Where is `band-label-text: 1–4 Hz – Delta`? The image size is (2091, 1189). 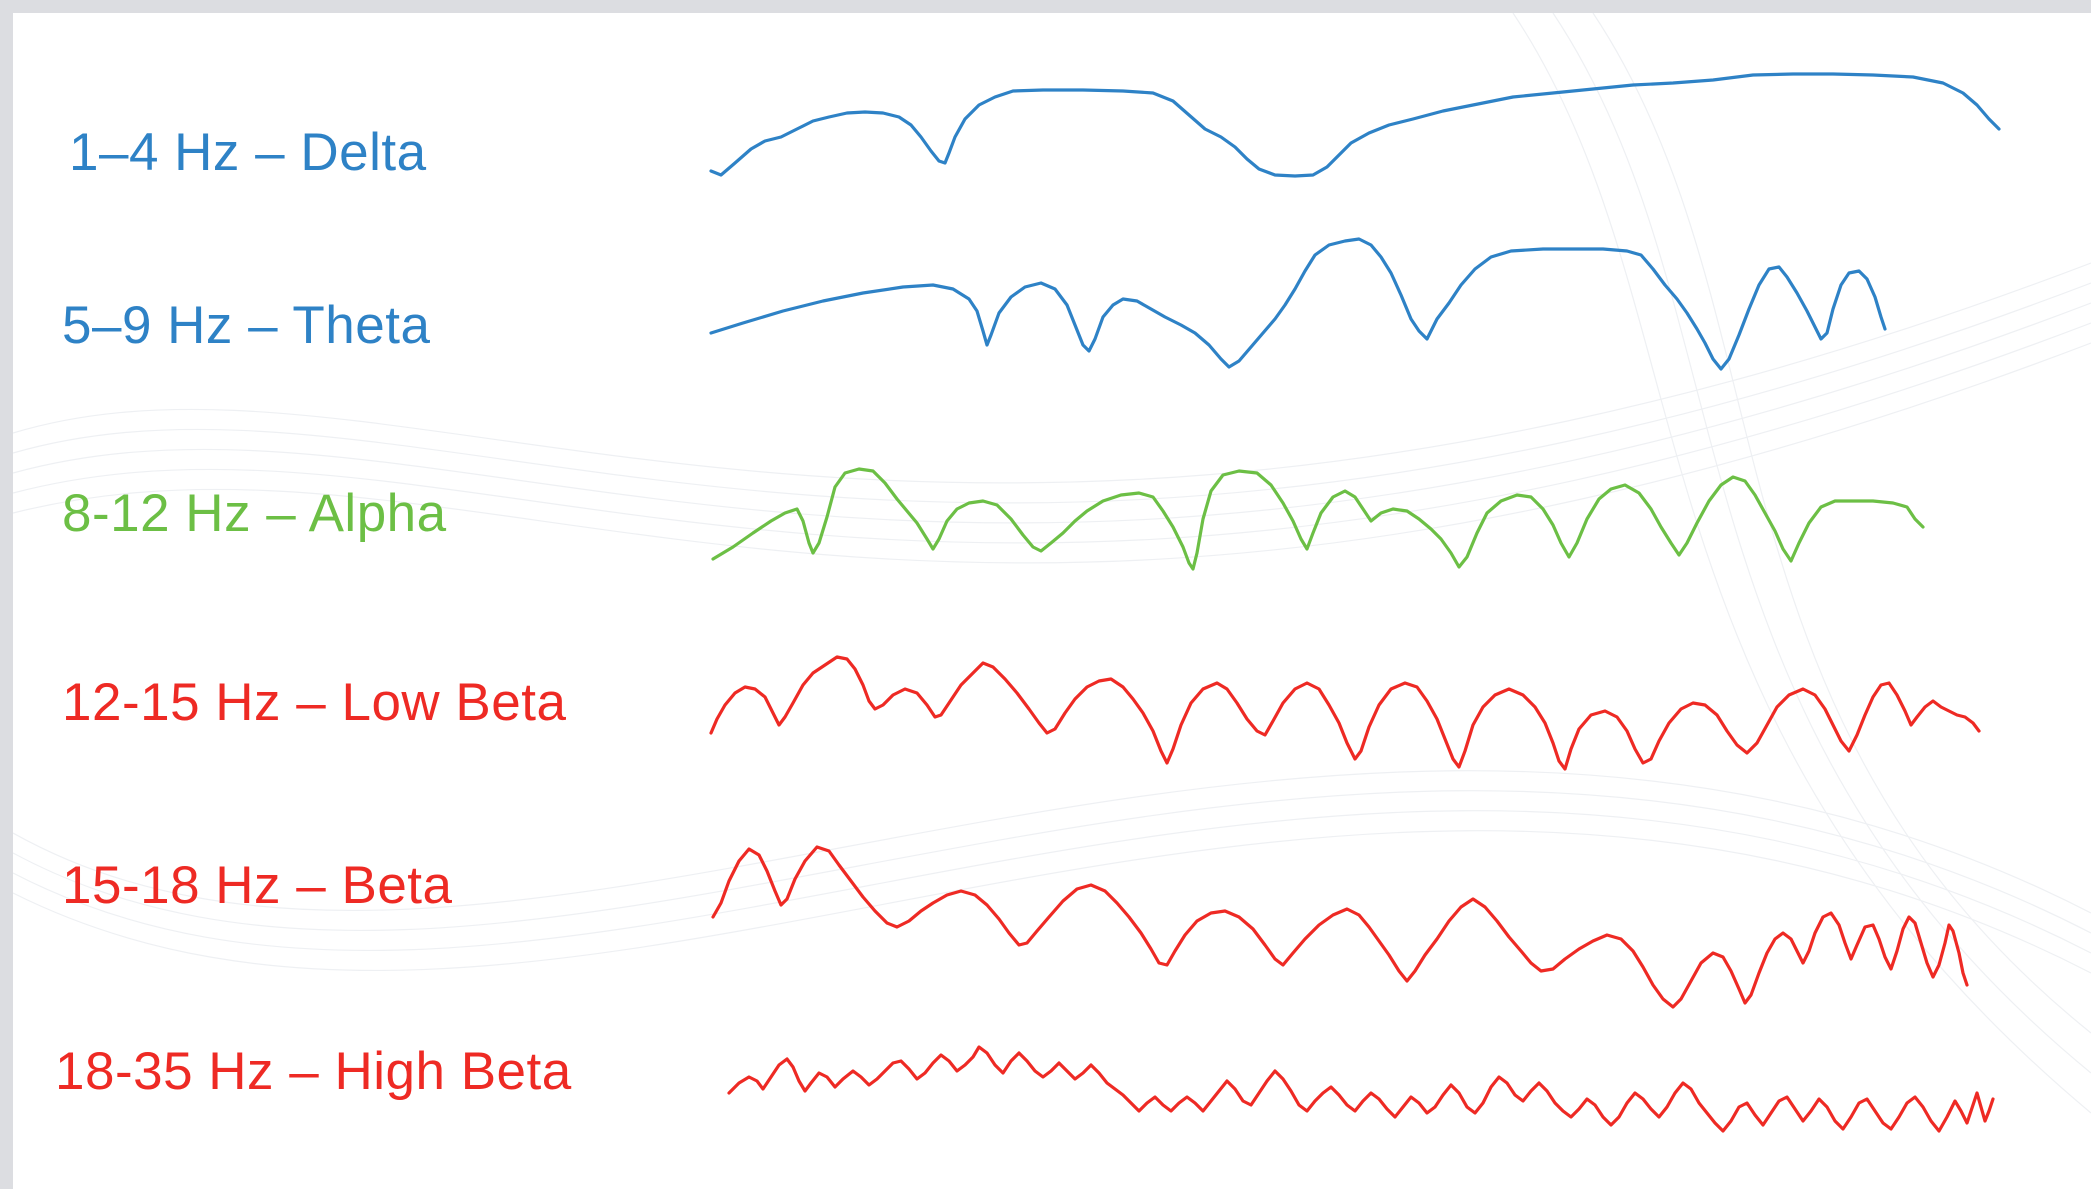
band-label-text: 1–4 Hz – Delta is located at coordinates (248, 152).